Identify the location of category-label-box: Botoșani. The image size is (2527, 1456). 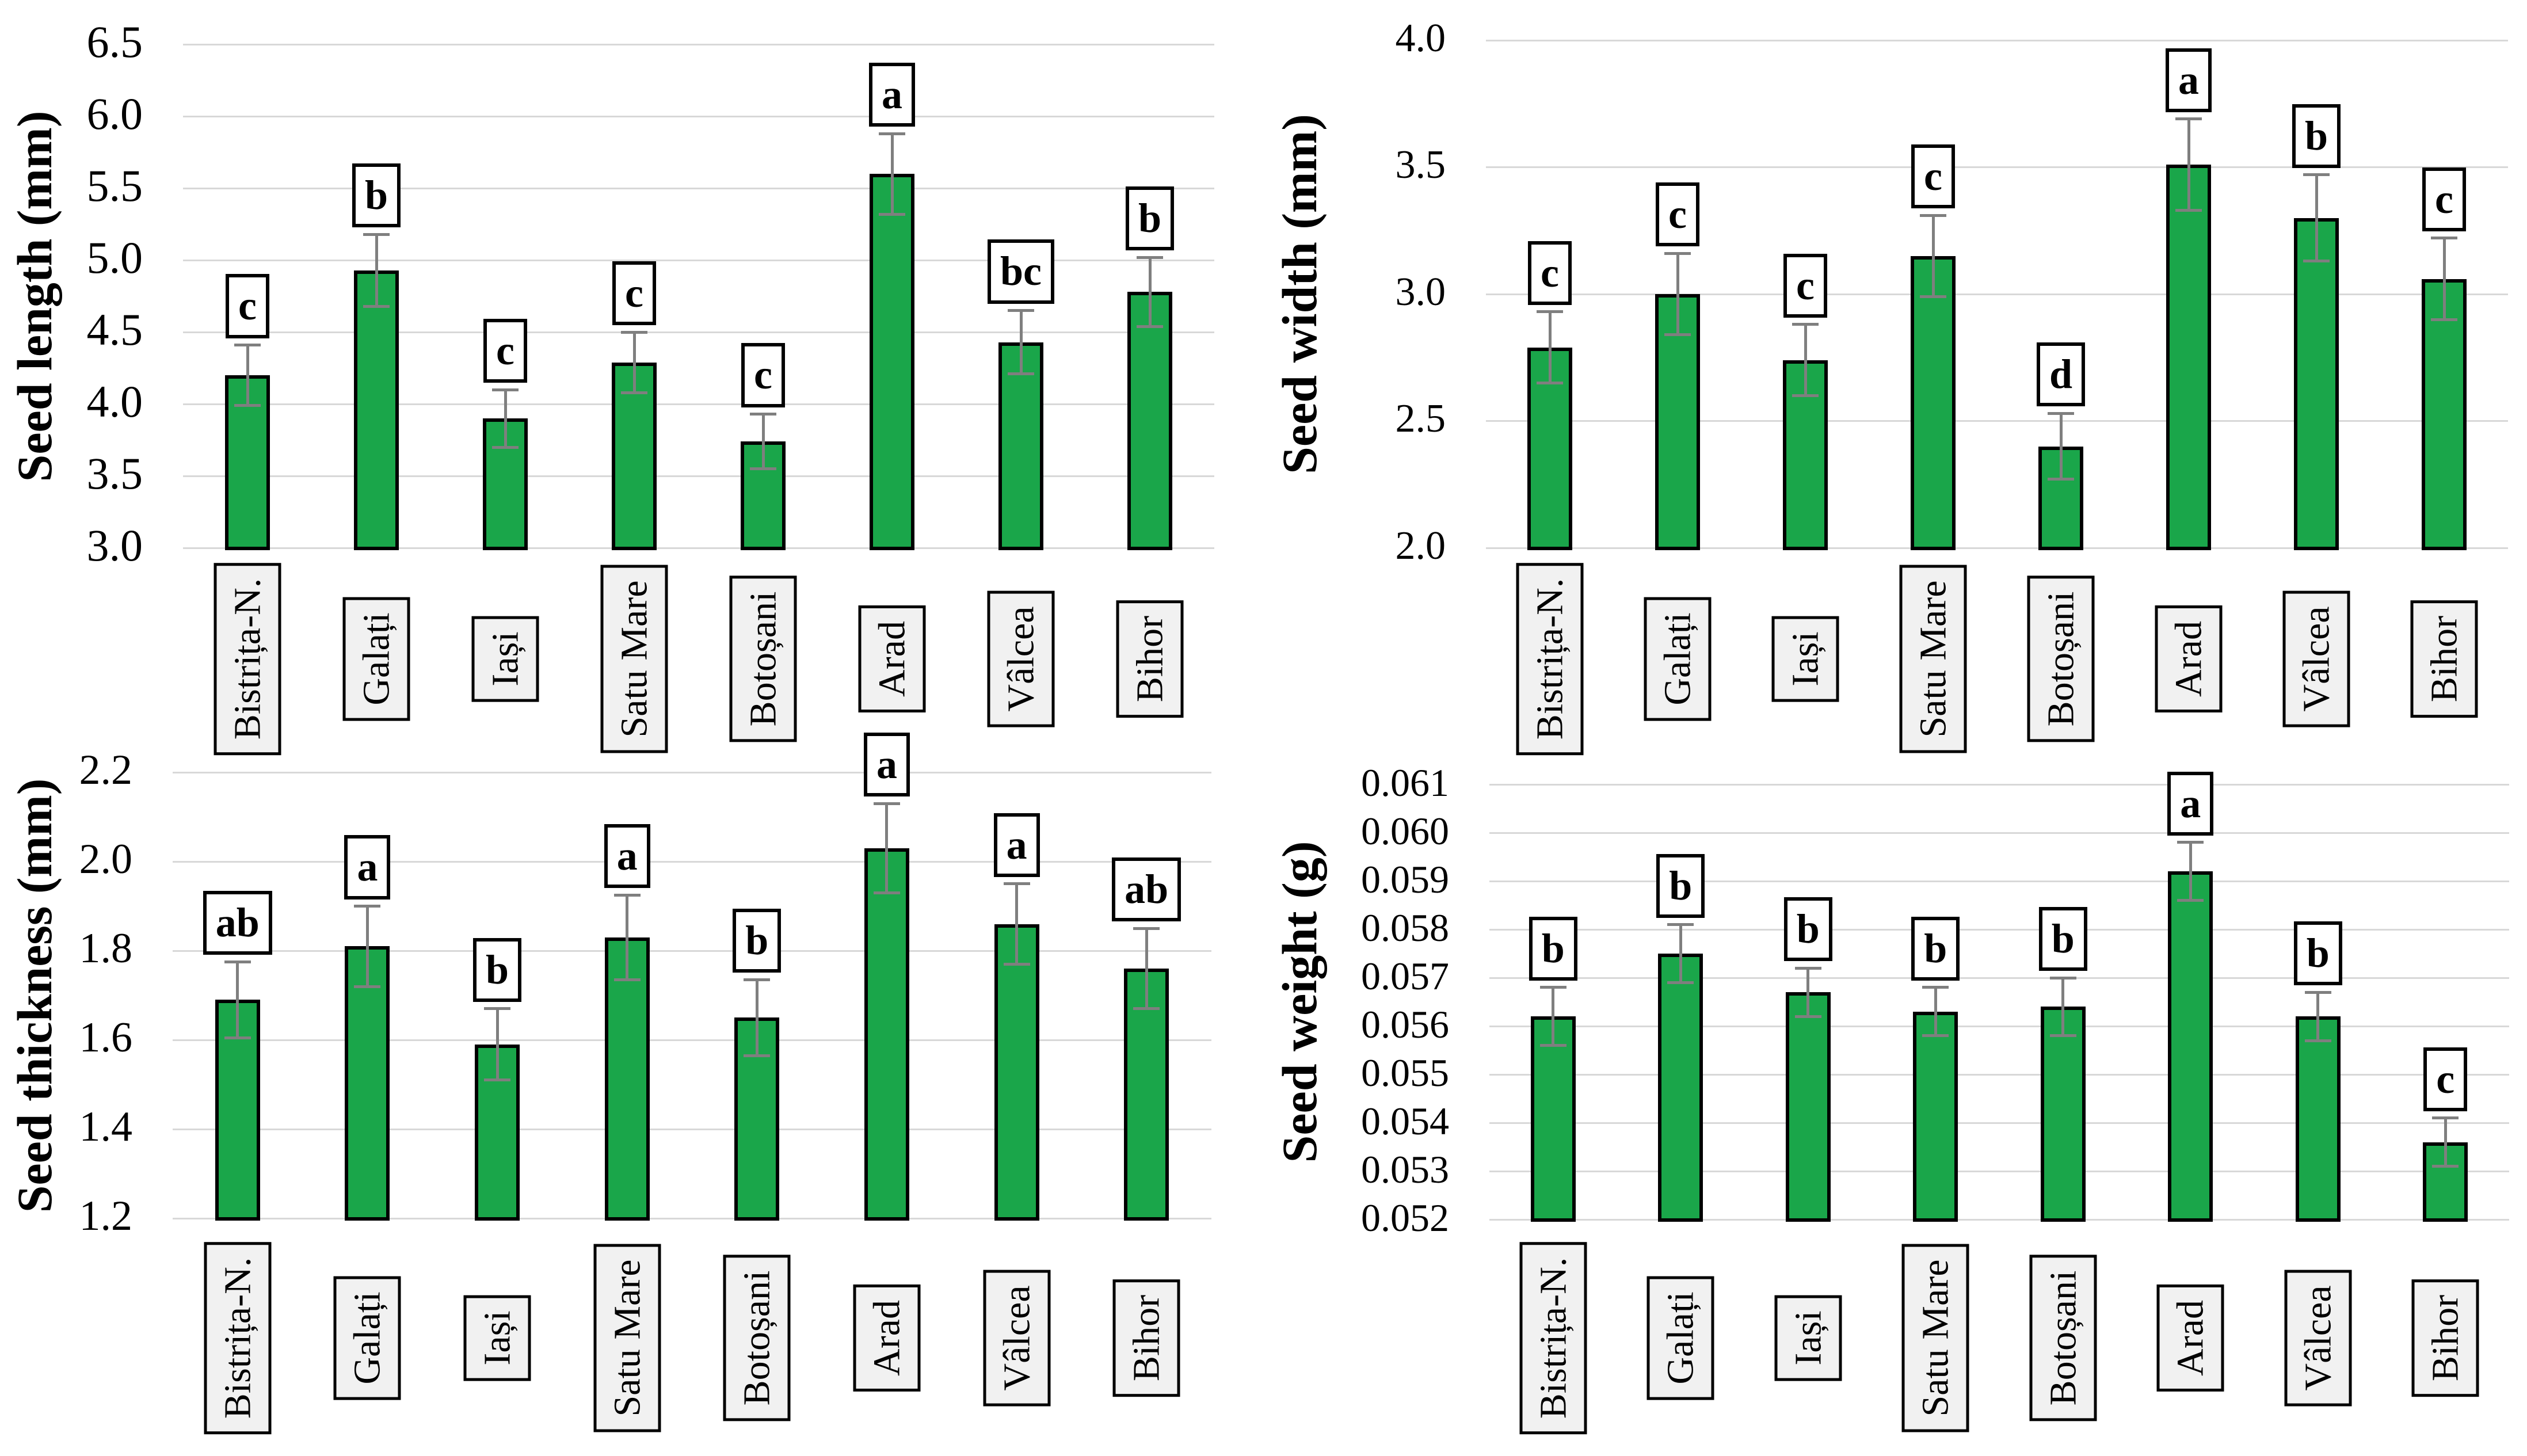
(757, 1338).